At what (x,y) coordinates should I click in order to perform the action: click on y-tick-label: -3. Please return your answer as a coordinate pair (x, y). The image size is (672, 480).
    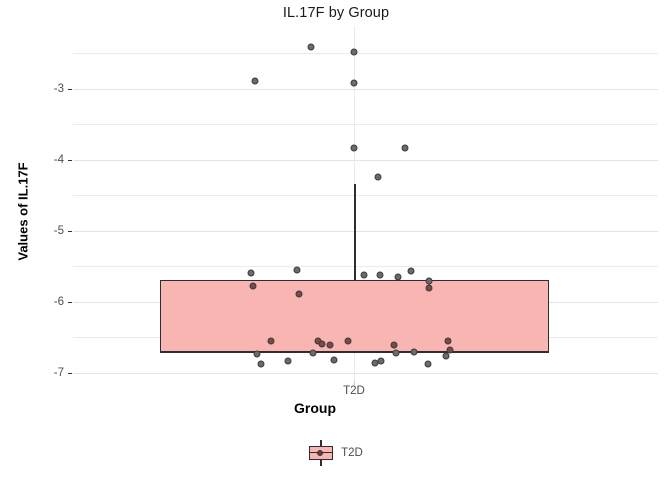
    Looking at the image, I should click on (58, 89).